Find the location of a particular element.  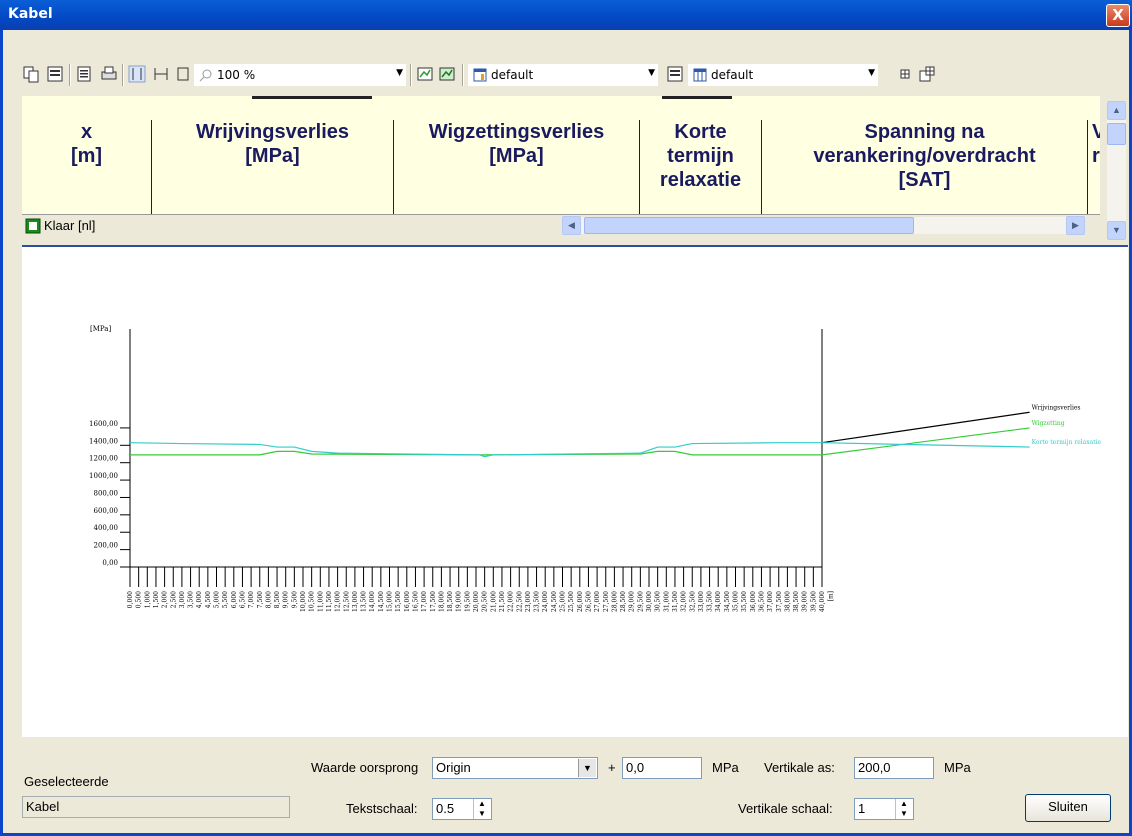

y-tick-label: 0,00 is located at coordinates (110, 563).